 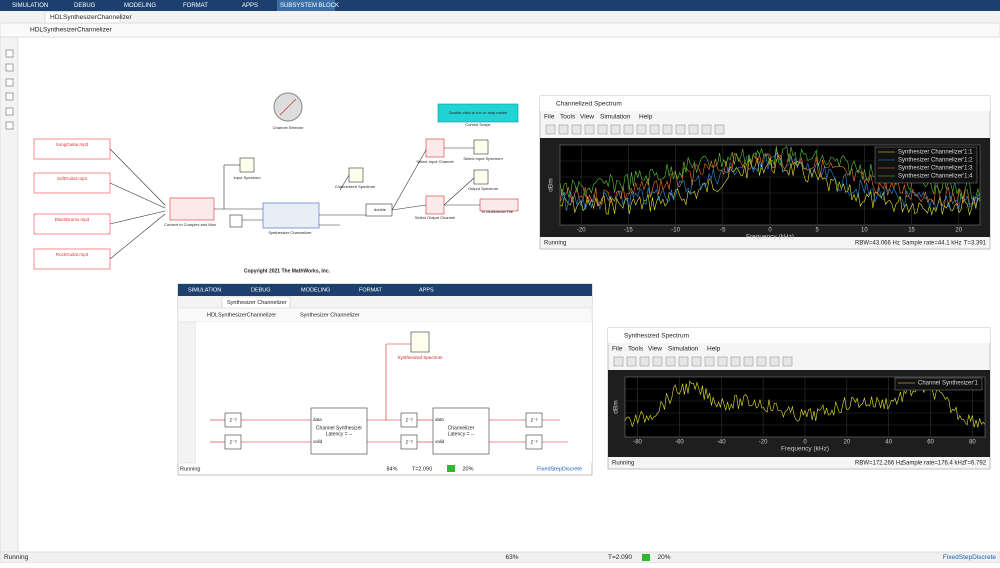 What do you see at coordinates (500, 557) in the screenshot?
I see `status-bar` at bounding box center [500, 557].